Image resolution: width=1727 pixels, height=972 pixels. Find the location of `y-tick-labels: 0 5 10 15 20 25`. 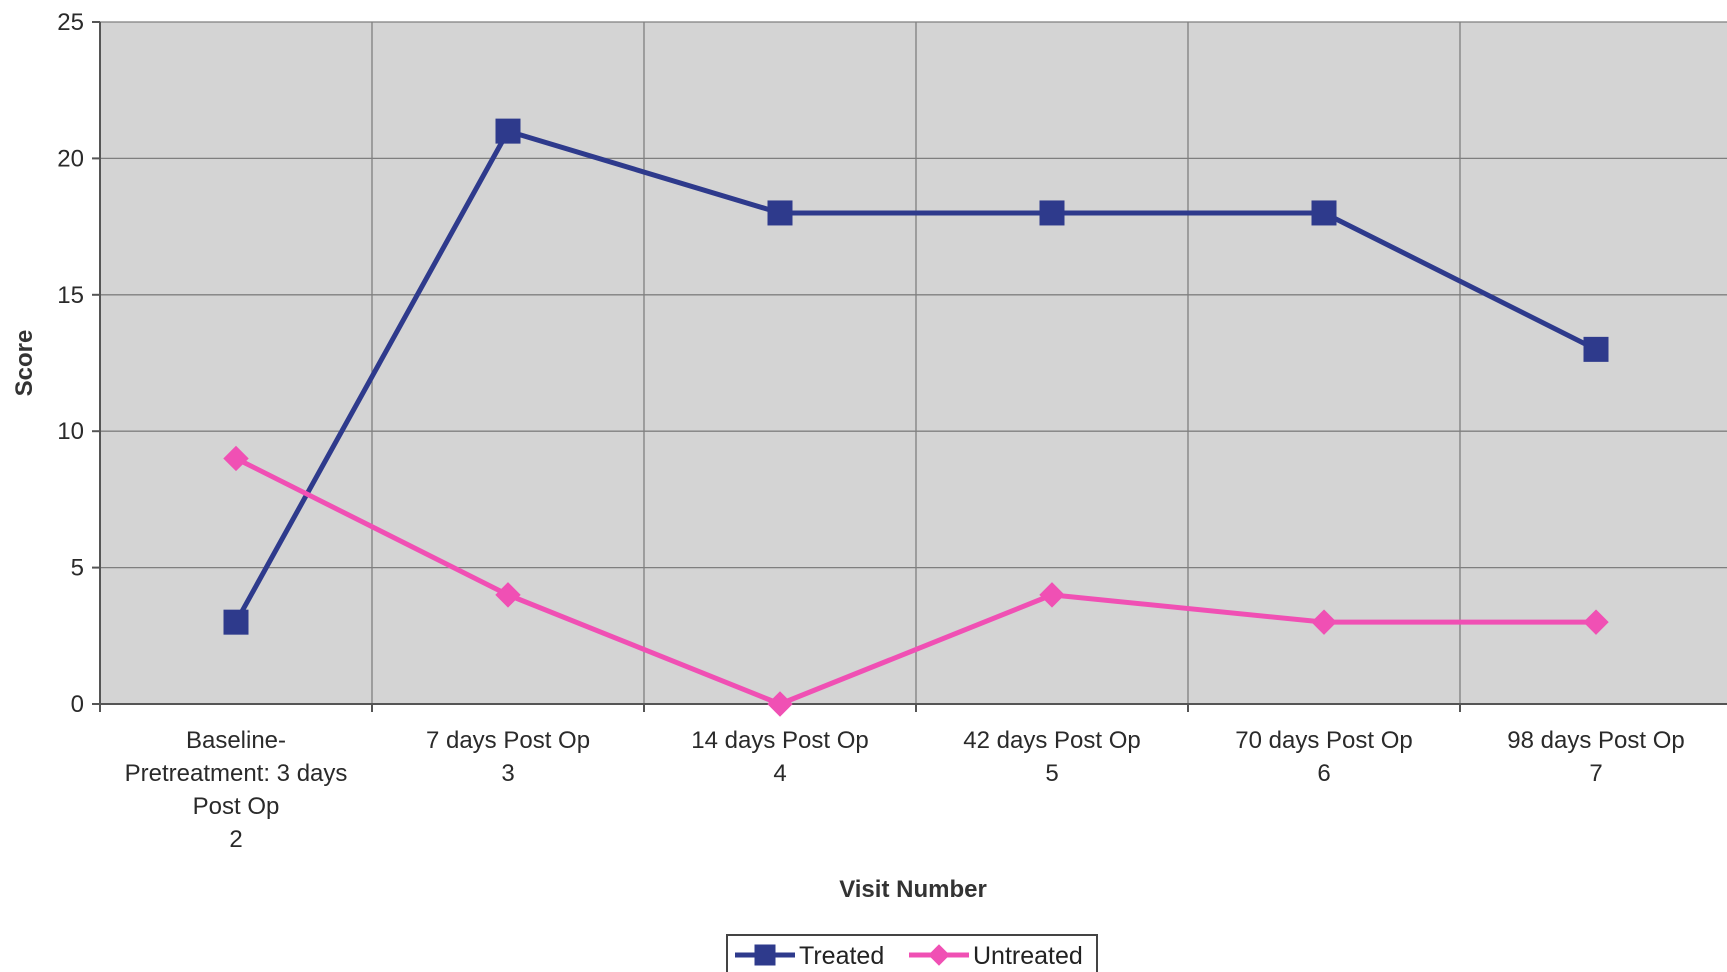

y-tick-labels: 0 5 10 15 20 25 is located at coordinates (70, 363).